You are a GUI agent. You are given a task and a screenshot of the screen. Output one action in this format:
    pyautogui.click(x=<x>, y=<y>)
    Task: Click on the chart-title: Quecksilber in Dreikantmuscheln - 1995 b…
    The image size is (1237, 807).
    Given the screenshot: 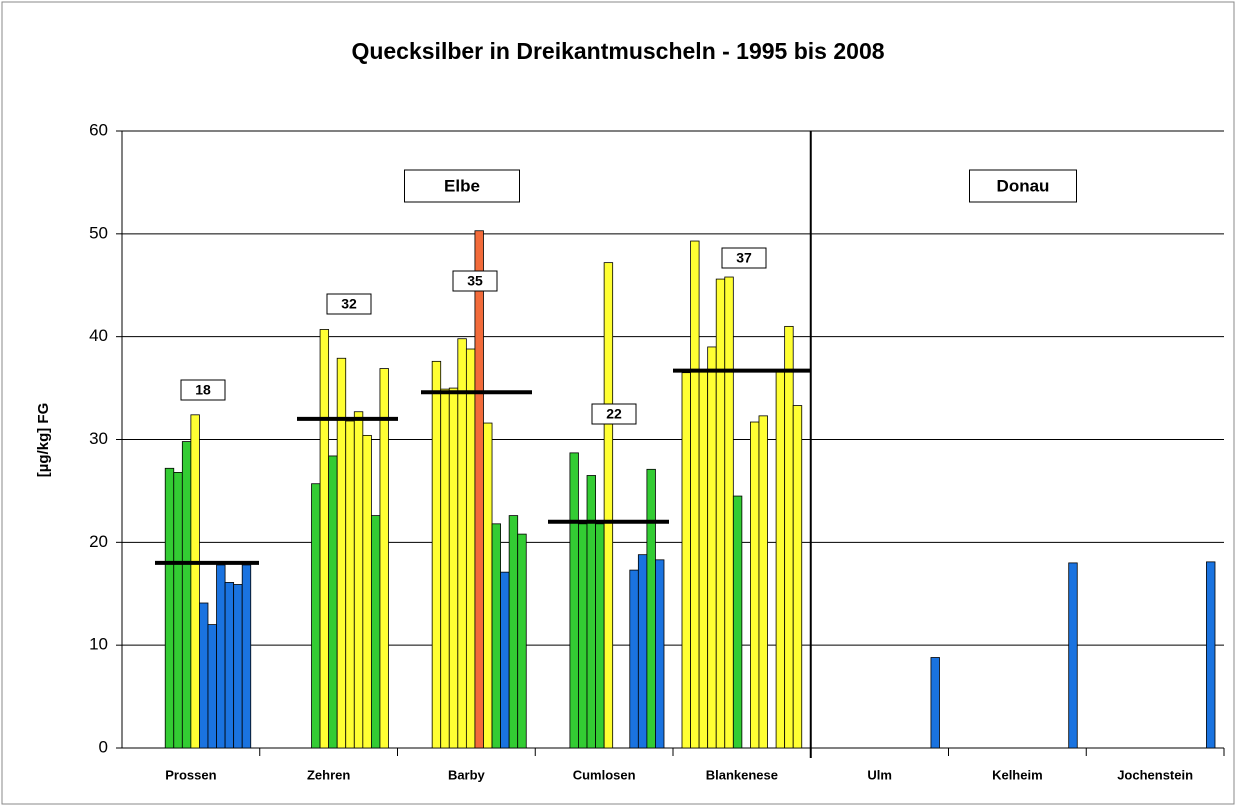 What is the action you would take?
    pyautogui.click(x=617, y=51)
    